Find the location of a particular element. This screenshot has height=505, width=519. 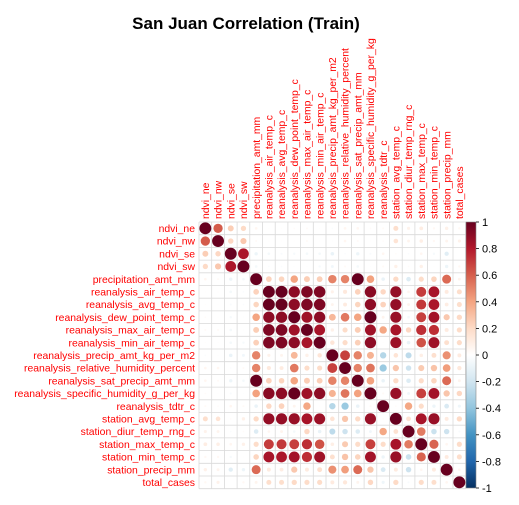

row-label: station_precip_mm is located at coordinates (151, 470).